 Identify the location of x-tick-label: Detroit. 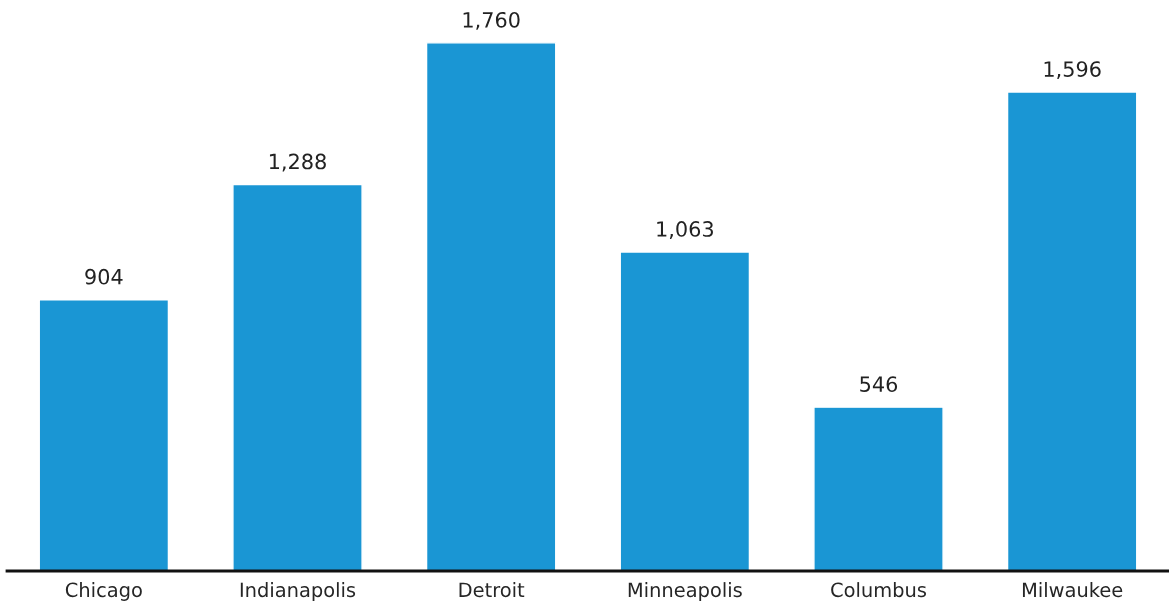
(492, 590).